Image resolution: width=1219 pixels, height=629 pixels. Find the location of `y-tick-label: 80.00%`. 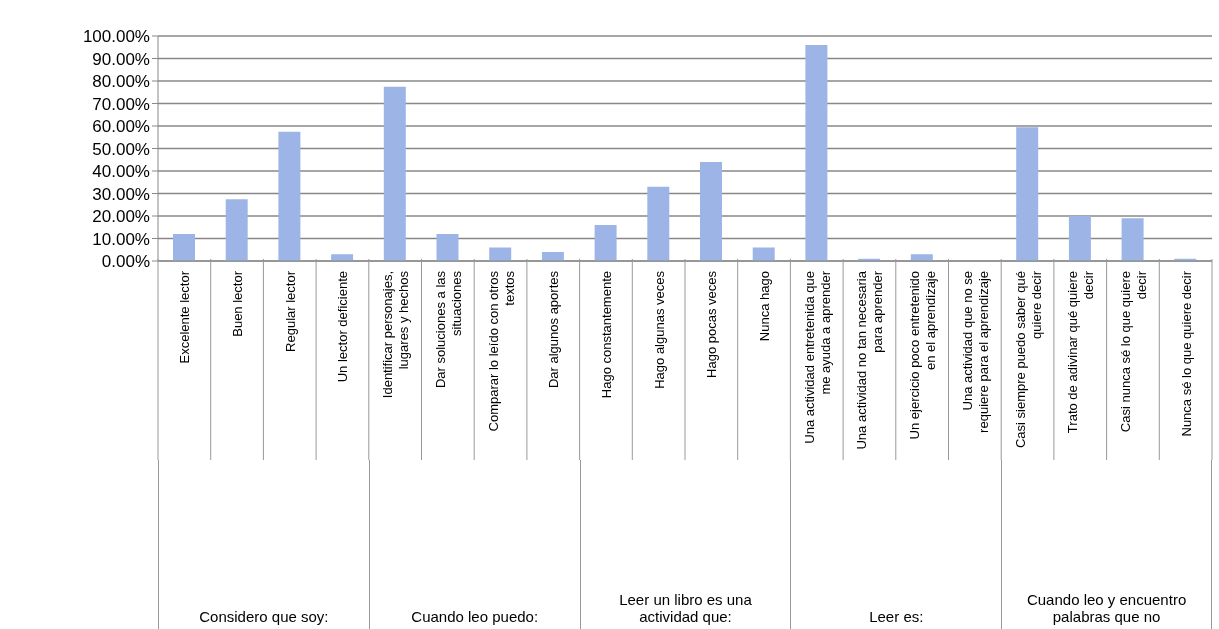

y-tick-label: 80.00% is located at coordinates (121, 82).